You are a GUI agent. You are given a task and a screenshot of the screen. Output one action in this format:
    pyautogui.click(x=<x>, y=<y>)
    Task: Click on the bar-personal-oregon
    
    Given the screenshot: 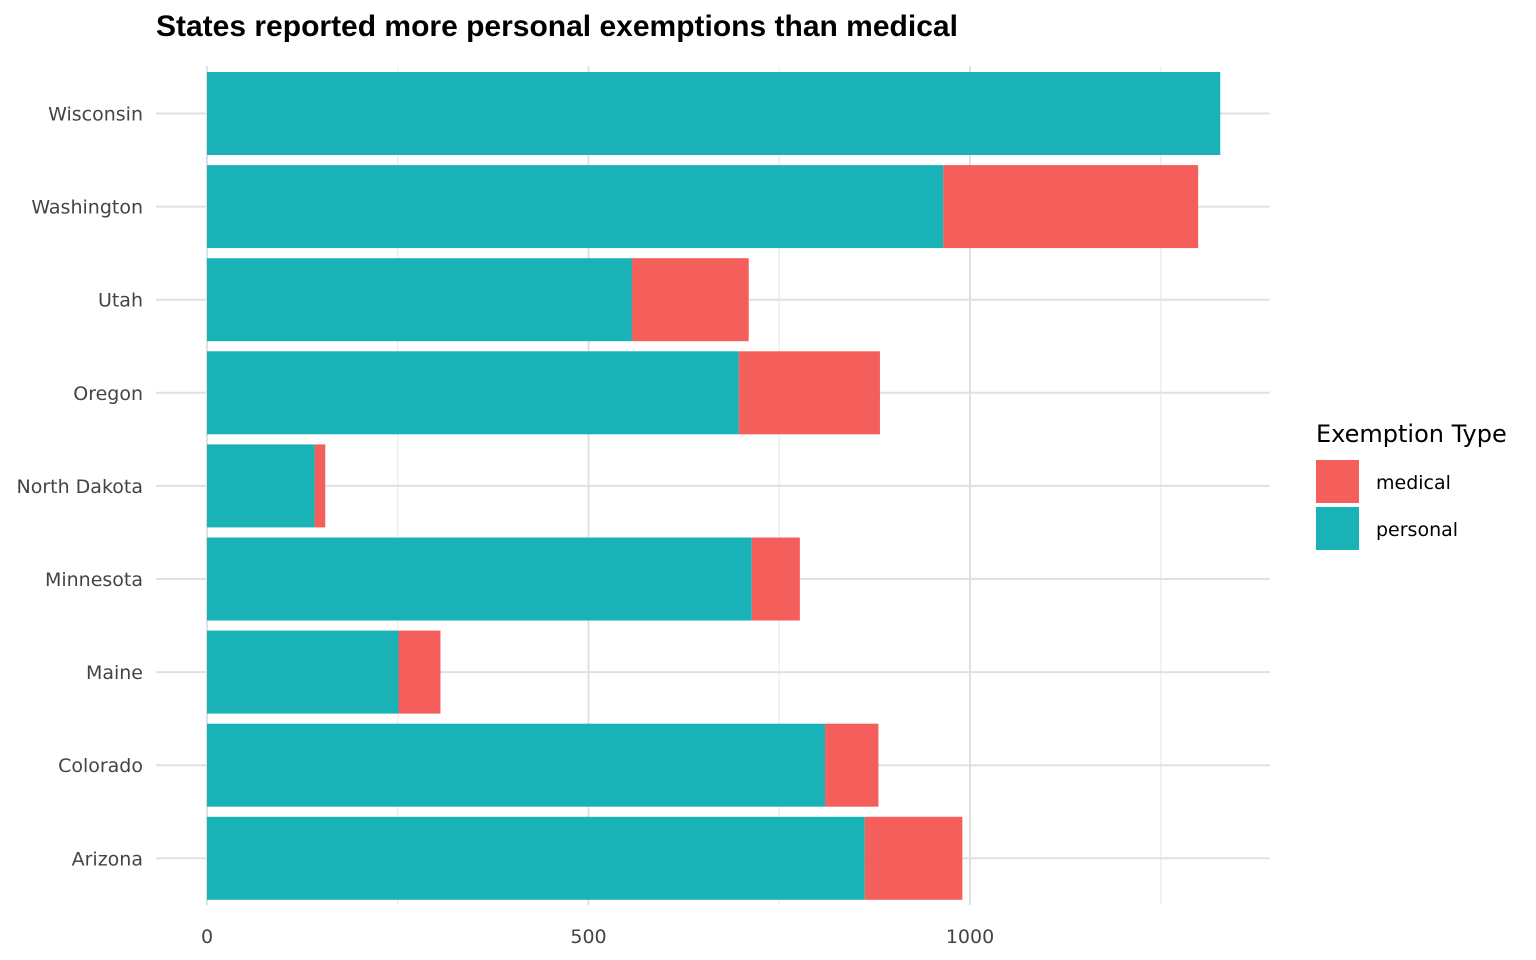 What is the action you would take?
    pyautogui.click(x=473, y=393)
    